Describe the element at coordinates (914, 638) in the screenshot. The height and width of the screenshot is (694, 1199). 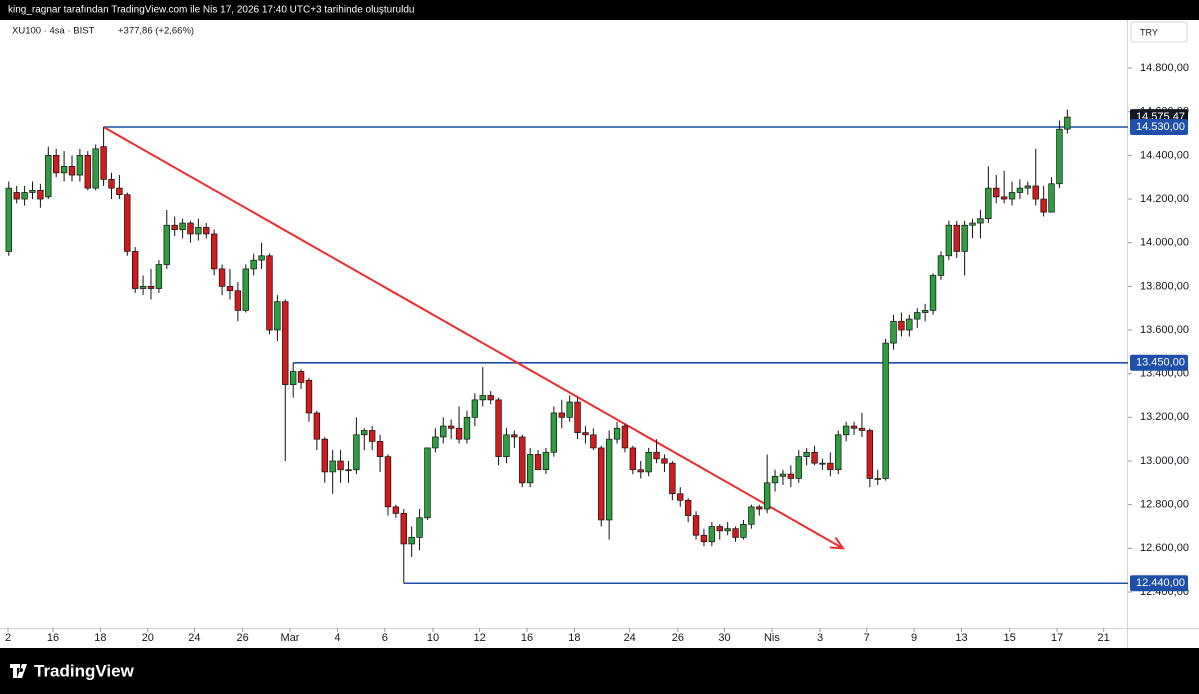
I see `x-tick-label: 9` at that location.